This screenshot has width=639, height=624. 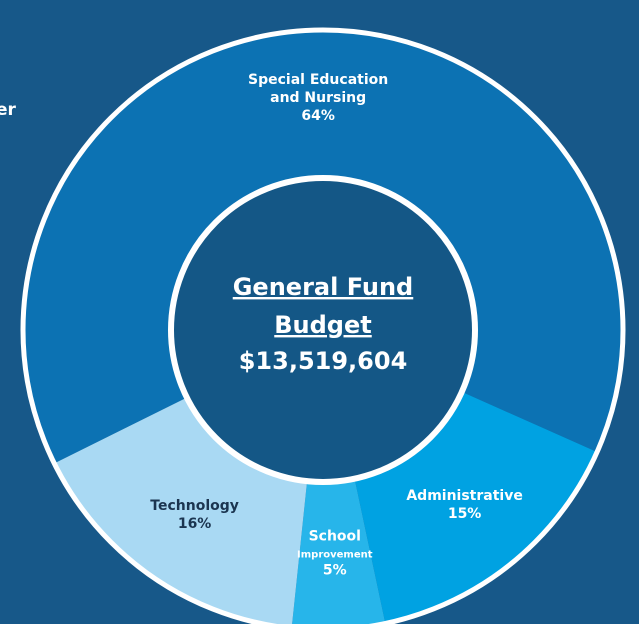 I want to click on slice-value-label: 15%, so click(x=465, y=514).